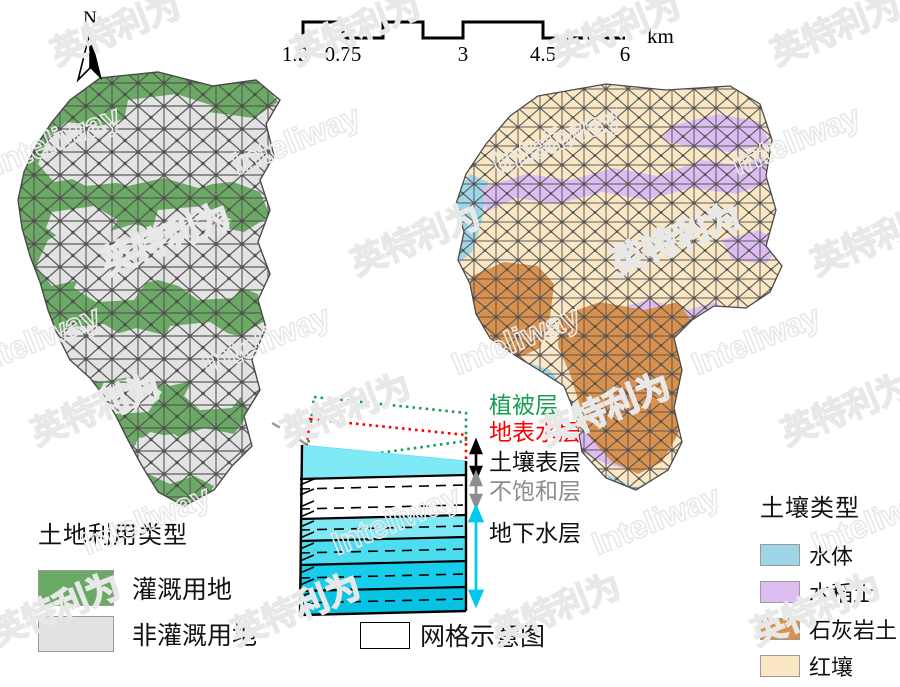 This screenshot has height=687, width=900. What do you see at coordinates (543, 54) in the screenshot?
I see `scale-tick-45: 4.5` at bounding box center [543, 54].